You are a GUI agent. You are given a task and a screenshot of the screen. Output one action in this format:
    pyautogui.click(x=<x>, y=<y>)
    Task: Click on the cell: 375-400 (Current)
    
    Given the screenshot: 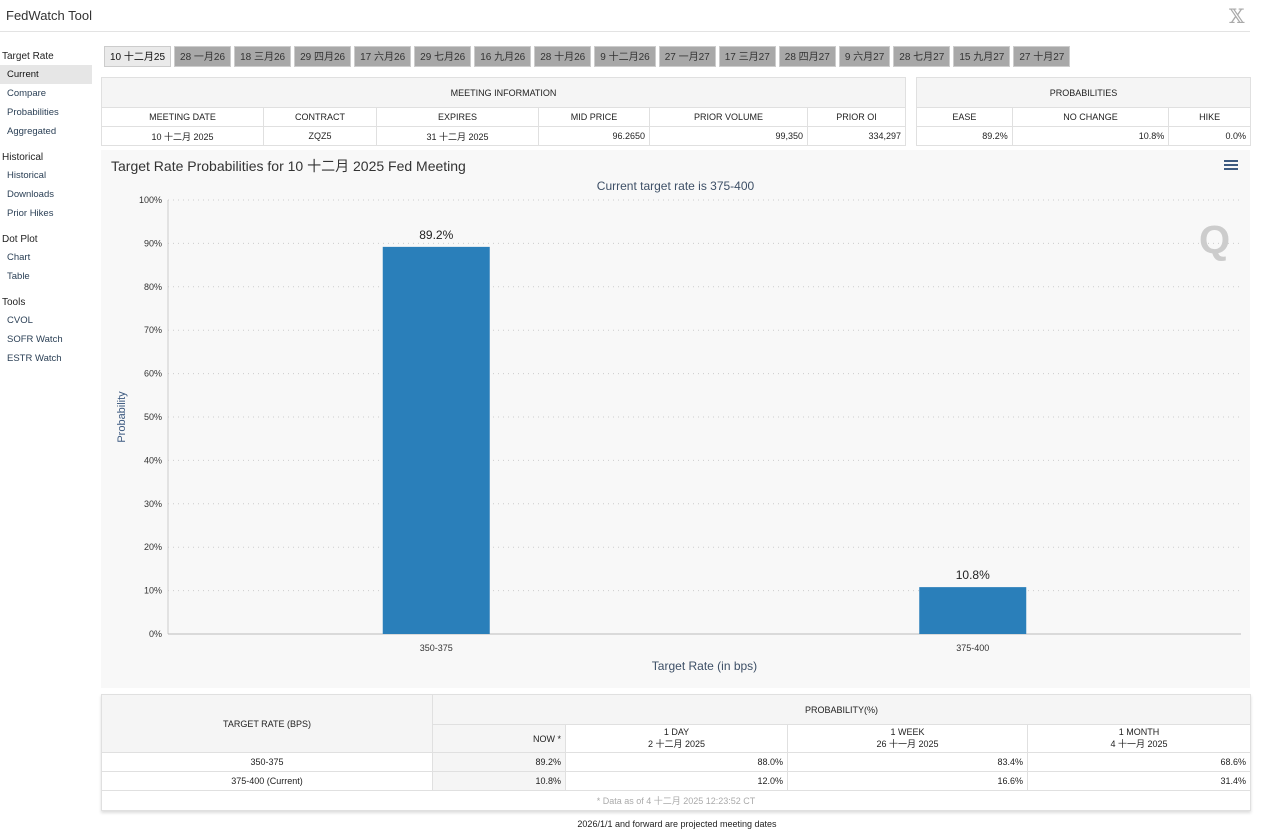 What is the action you would take?
    pyautogui.click(x=267, y=781)
    